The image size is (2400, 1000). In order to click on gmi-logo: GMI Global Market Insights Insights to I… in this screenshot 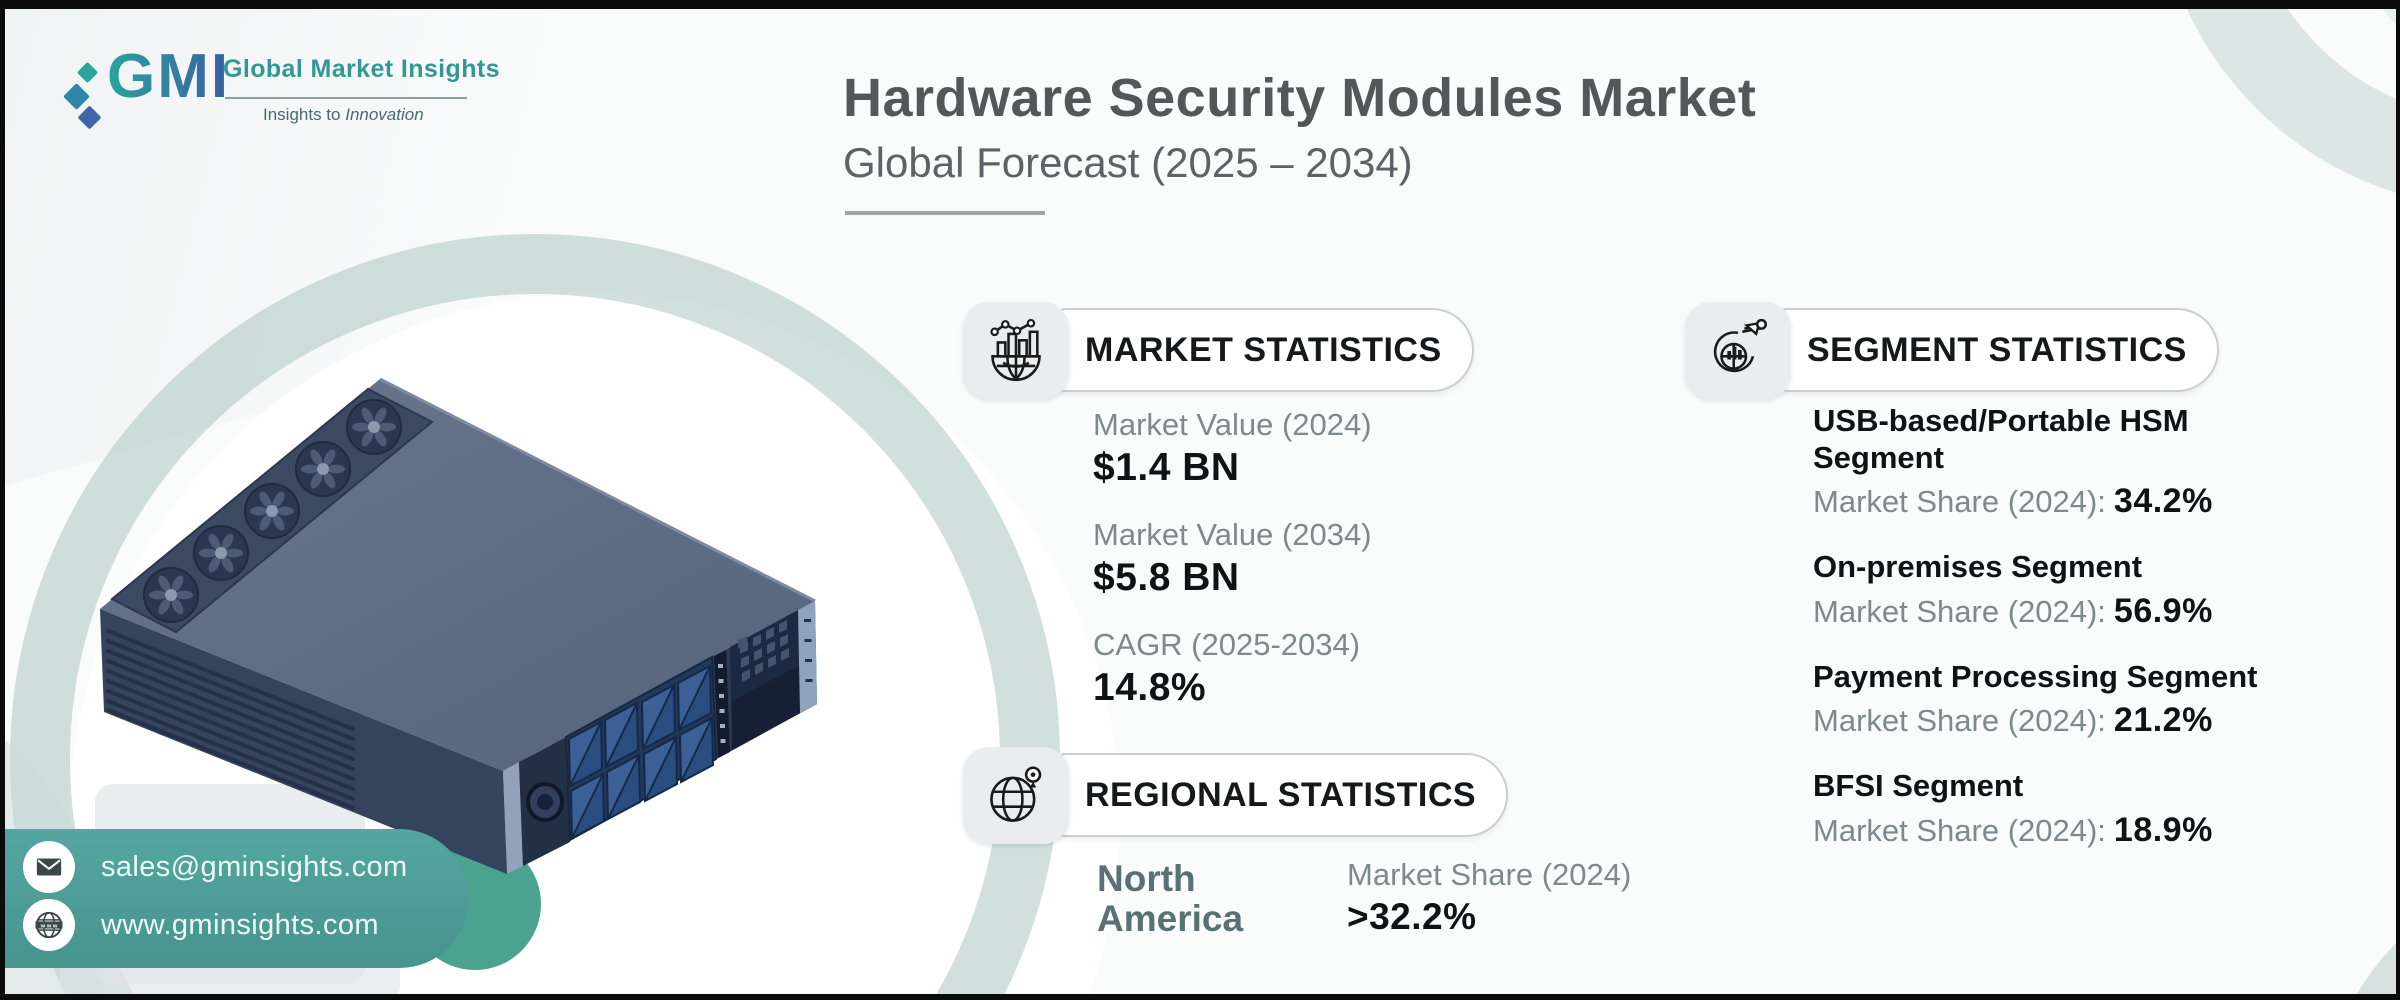, I will do `click(267, 98)`.